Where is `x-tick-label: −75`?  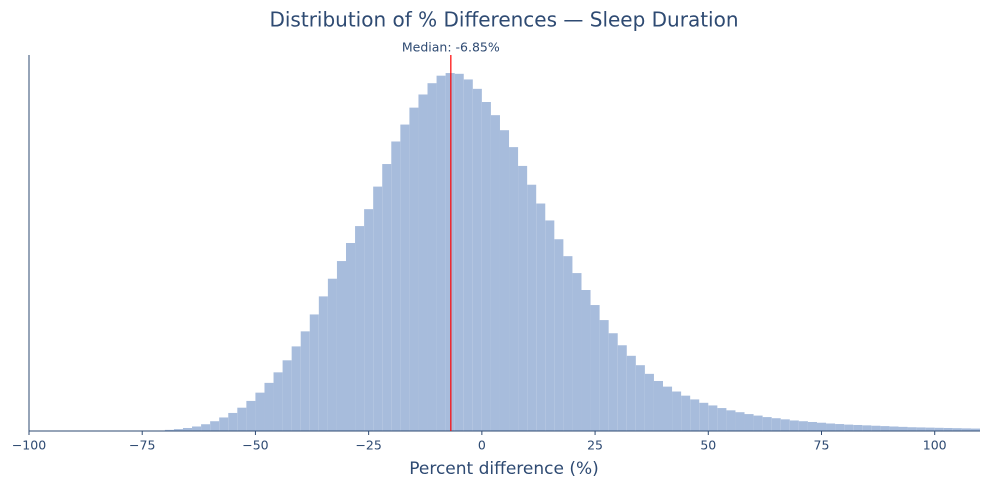
x-tick-label: −75 is located at coordinates (142, 445).